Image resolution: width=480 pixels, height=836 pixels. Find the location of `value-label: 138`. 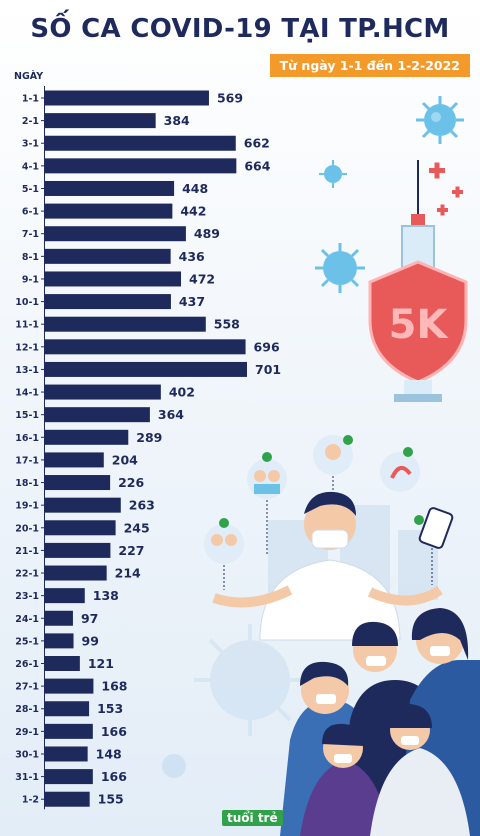

value-label: 138 is located at coordinates (106, 595).